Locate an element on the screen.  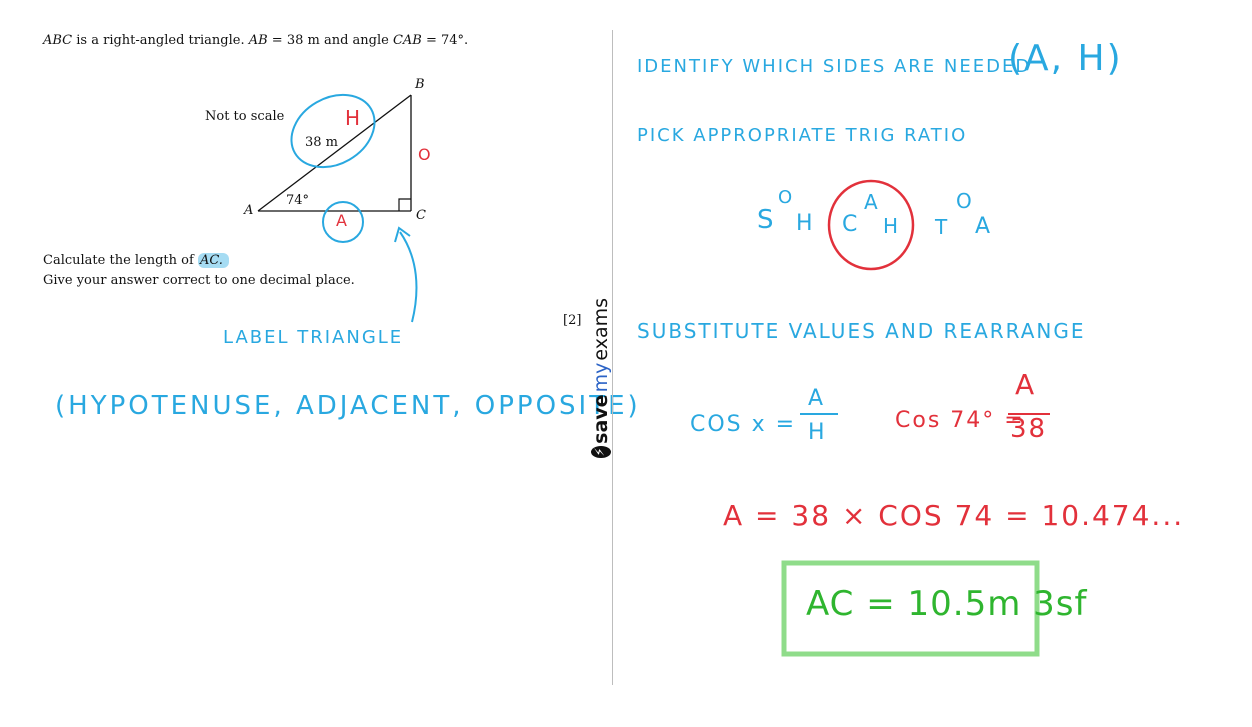
soh-bottom: H is located at coordinates (805, 223).